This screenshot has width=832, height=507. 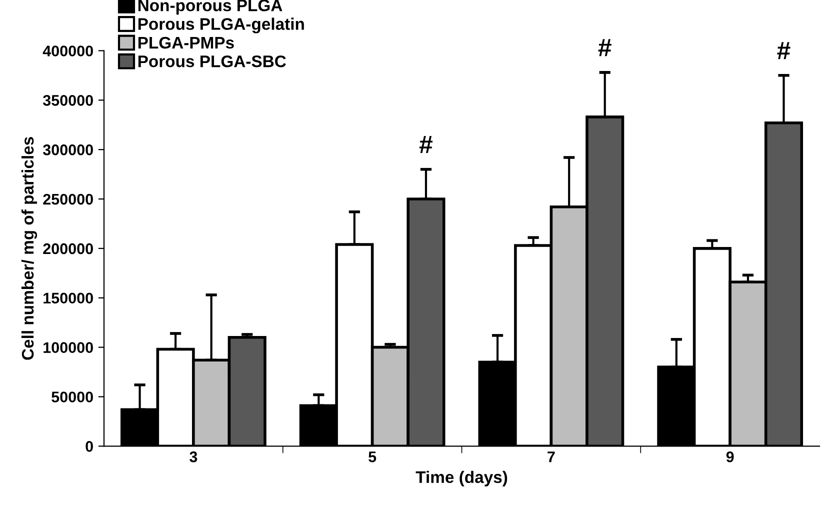 I want to click on y-tick-label: 300000, so click(x=67, y=150).